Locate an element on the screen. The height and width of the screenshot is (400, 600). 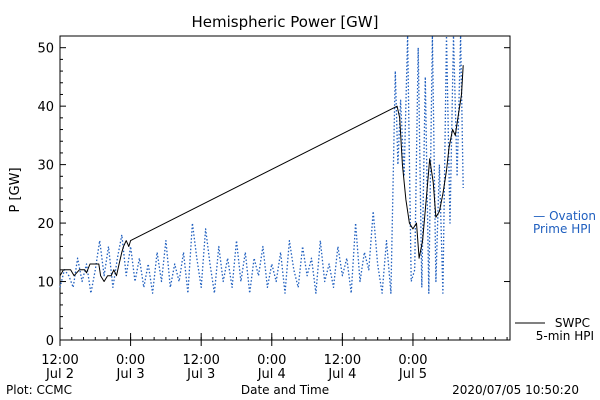
y-tick-label: 40 is located at coordinates (45, 107).